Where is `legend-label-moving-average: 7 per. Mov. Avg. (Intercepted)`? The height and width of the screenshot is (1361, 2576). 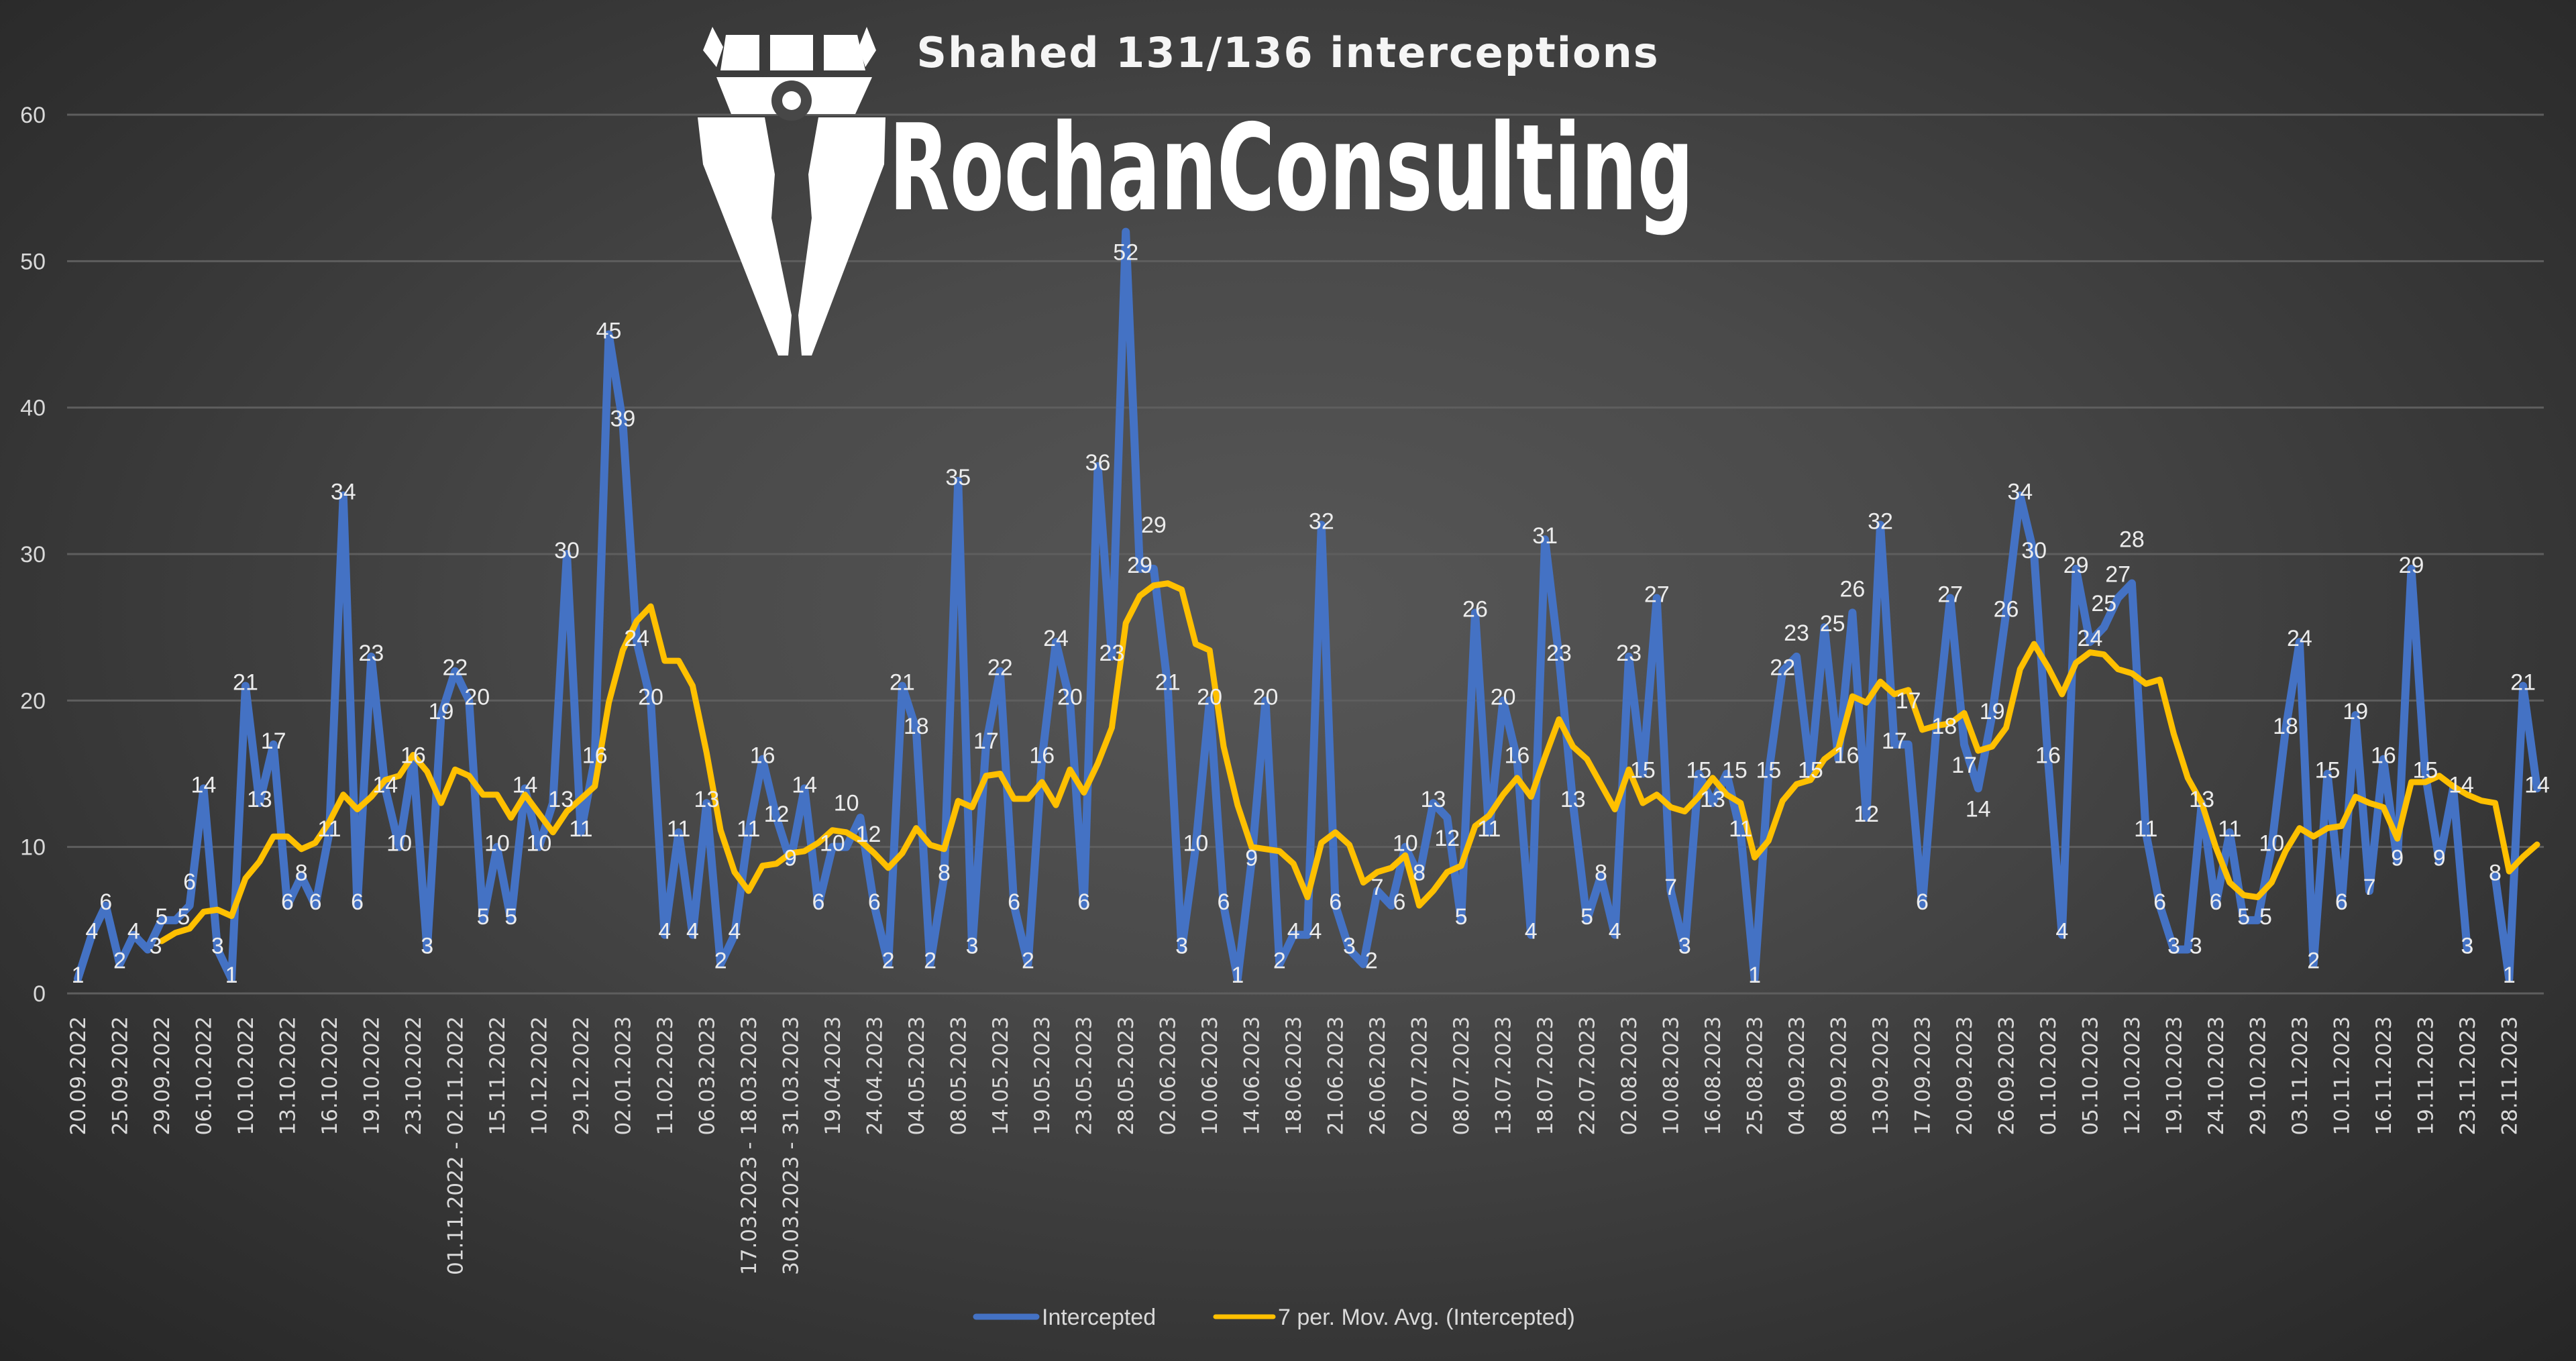
legend-label-moving-average: 7 per. Mov. Avg. (Intercepted) is located at coordinates (1426, 1317).